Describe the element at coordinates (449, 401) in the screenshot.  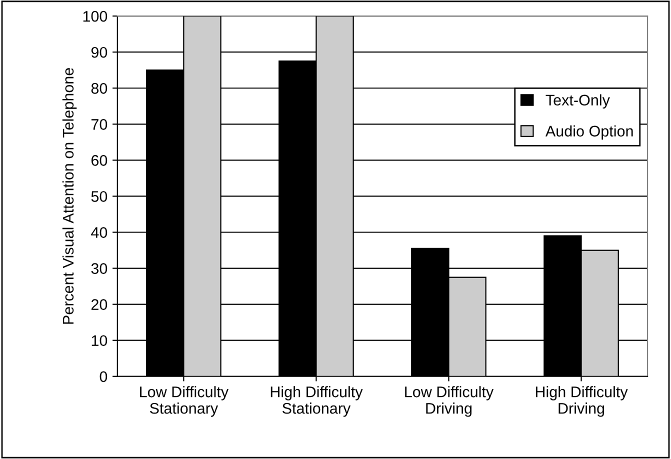
I see `x-tick-label: Low Difficulty Driving` at that location.